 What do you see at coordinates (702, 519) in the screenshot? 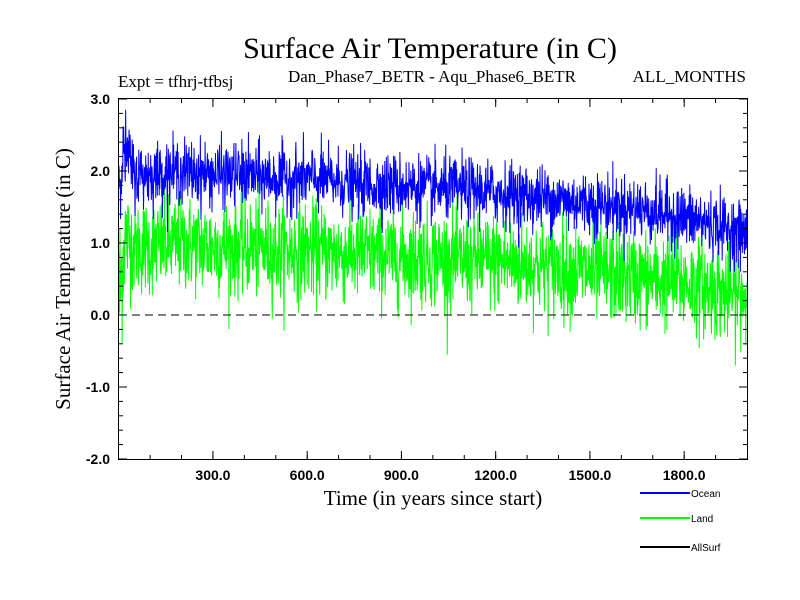
I see `legend-land-label: Land` at bounding box center [702, 519].